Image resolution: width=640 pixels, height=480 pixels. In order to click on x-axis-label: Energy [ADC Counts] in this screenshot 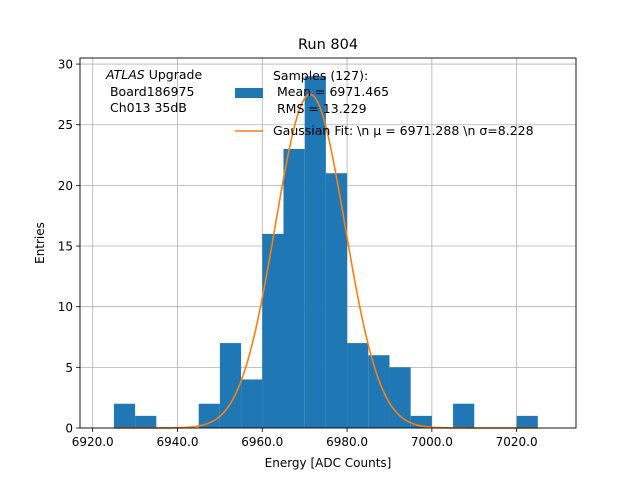, I will do `click(328, 463)`.